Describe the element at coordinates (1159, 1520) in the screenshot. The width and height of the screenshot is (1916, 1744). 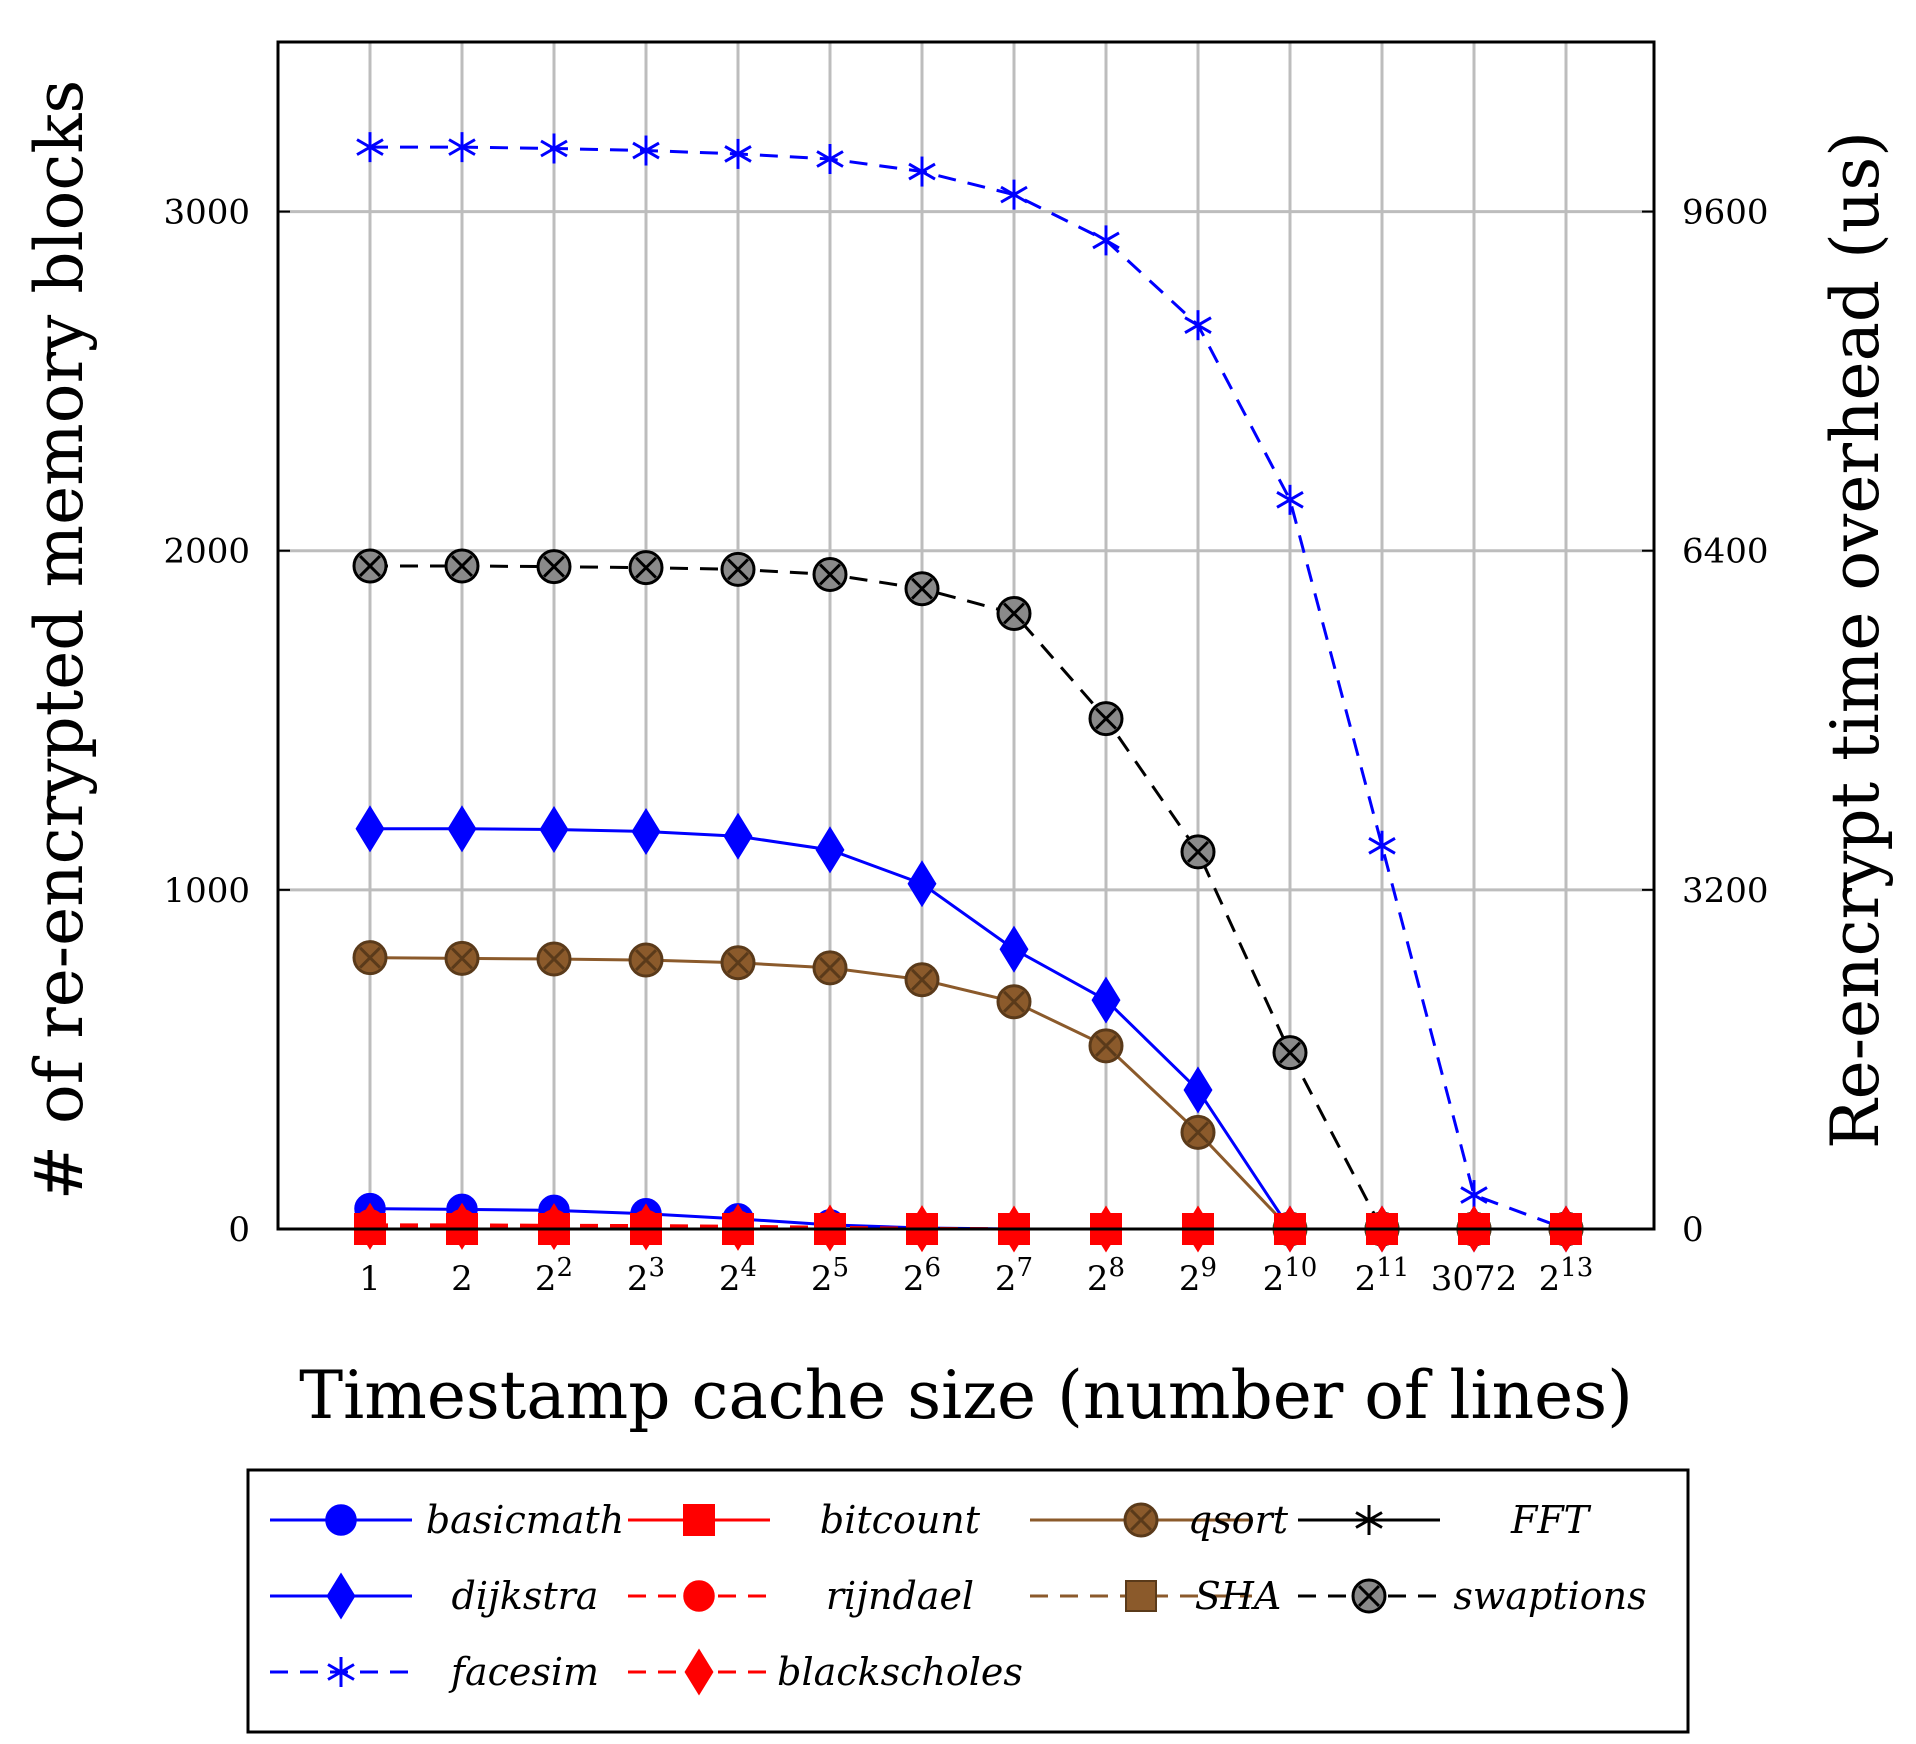
I see `legend-item-qsort: qsort` at that location.